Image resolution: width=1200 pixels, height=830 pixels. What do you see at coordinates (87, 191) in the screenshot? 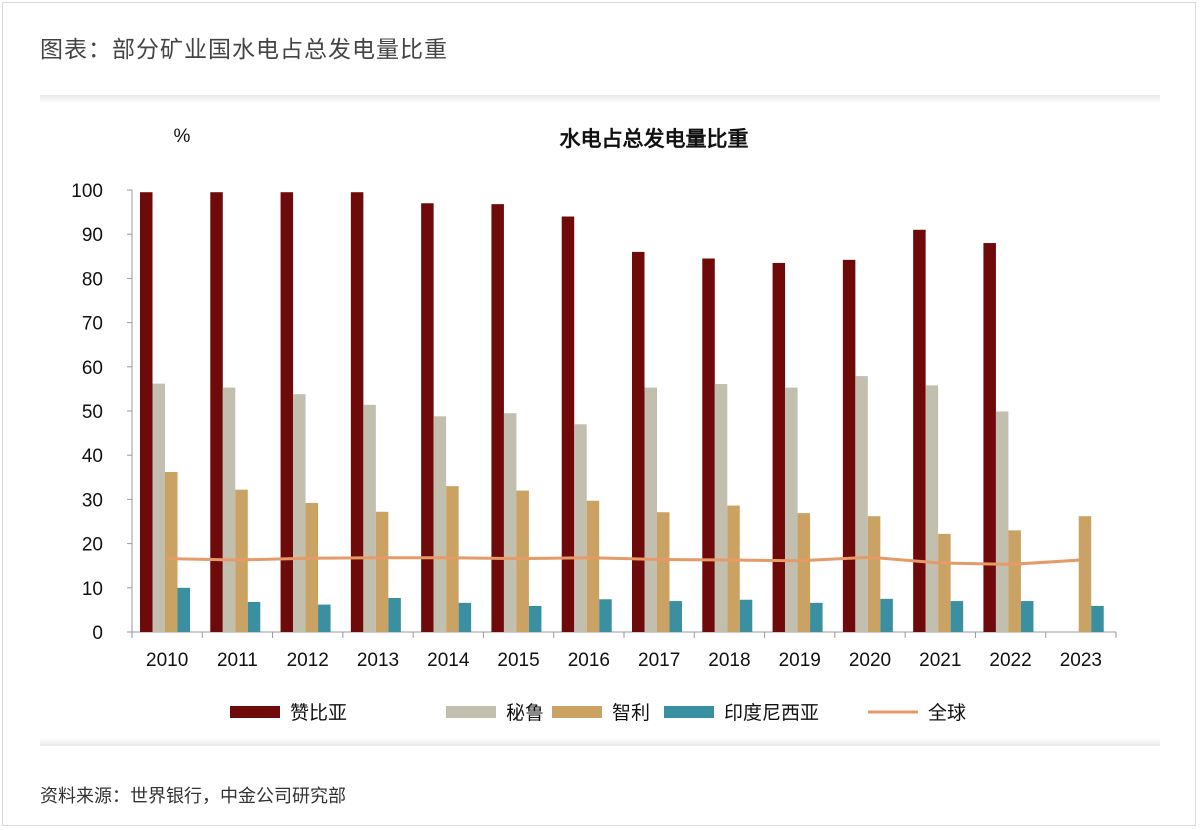
I see `y-tick-label: 100` at bounding box center [87, 191].